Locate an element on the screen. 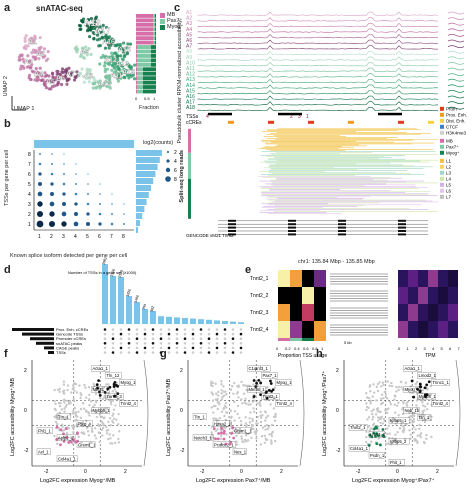 This screenshot has width=474, height=495. gene-label-10: Aplp2_2 is located at coordinates (66, 437).